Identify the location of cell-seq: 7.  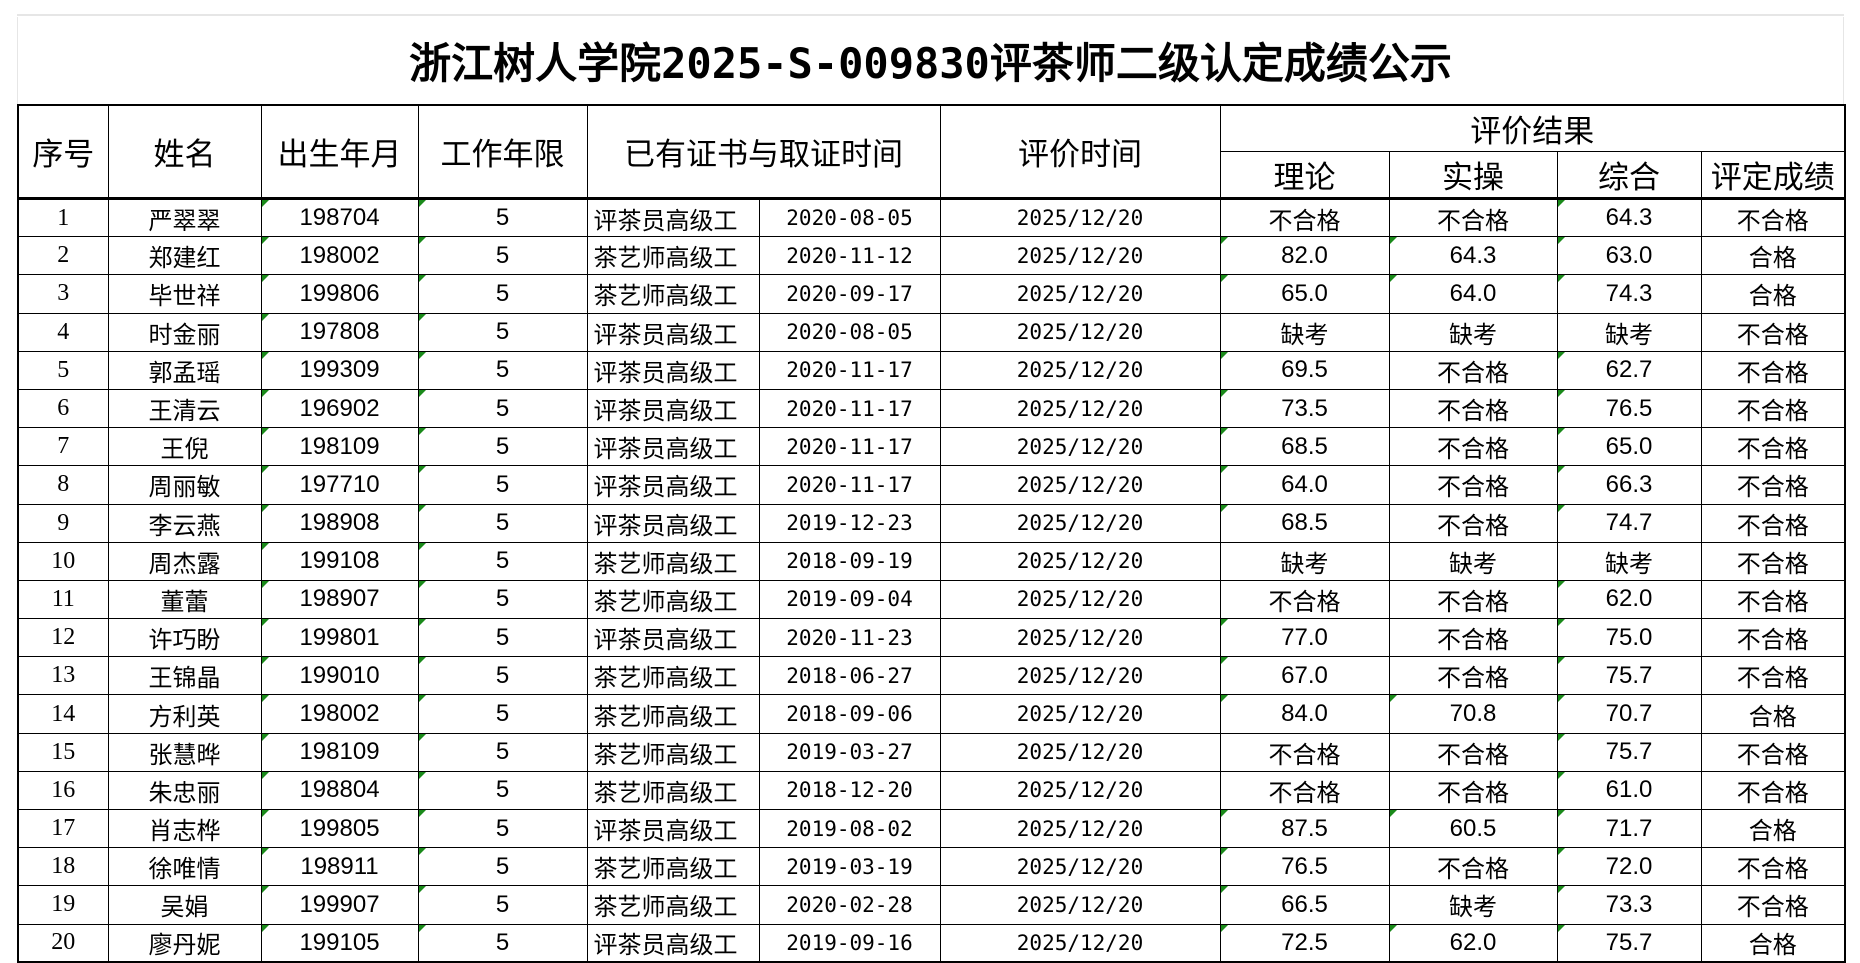
(63, 447).